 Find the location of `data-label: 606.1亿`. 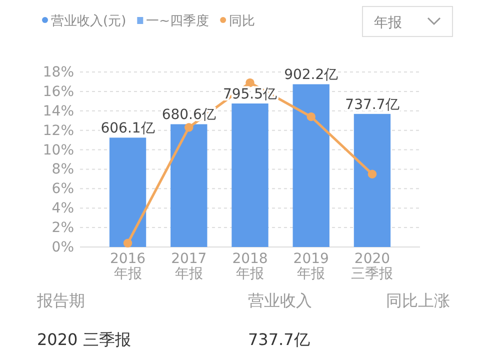

data-label: 606.1亿 is located at coordinates (127, 128).